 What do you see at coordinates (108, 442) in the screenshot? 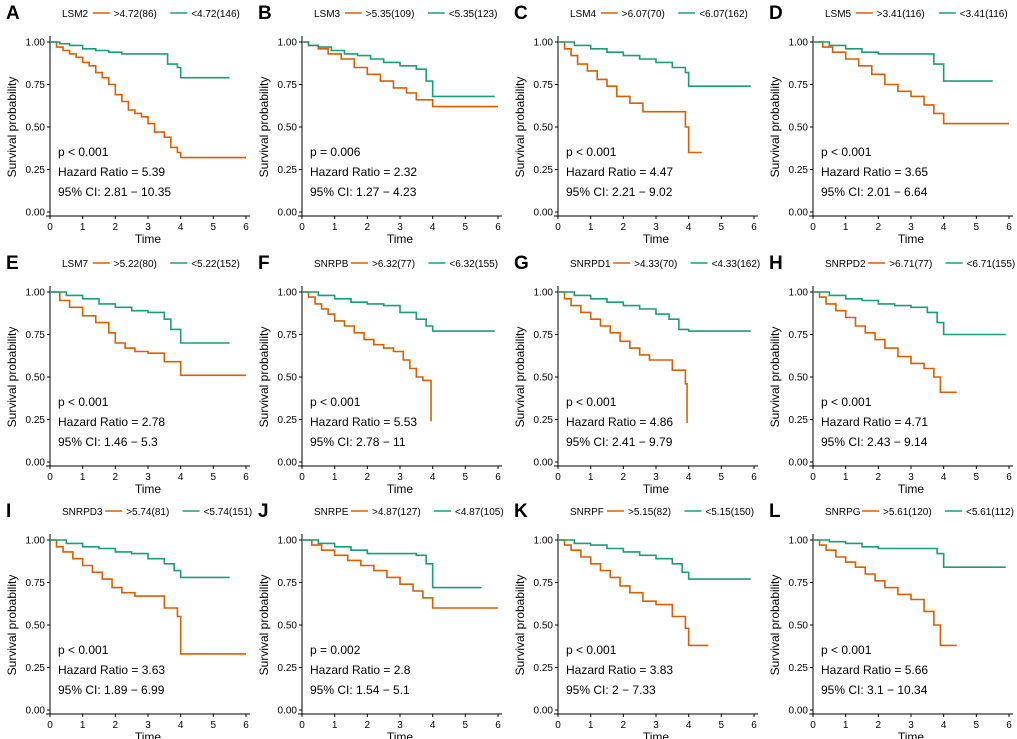
I see `confidence-interval-text: 95% CI: 1.46 − 5.3` at bounding box center [108, 442].